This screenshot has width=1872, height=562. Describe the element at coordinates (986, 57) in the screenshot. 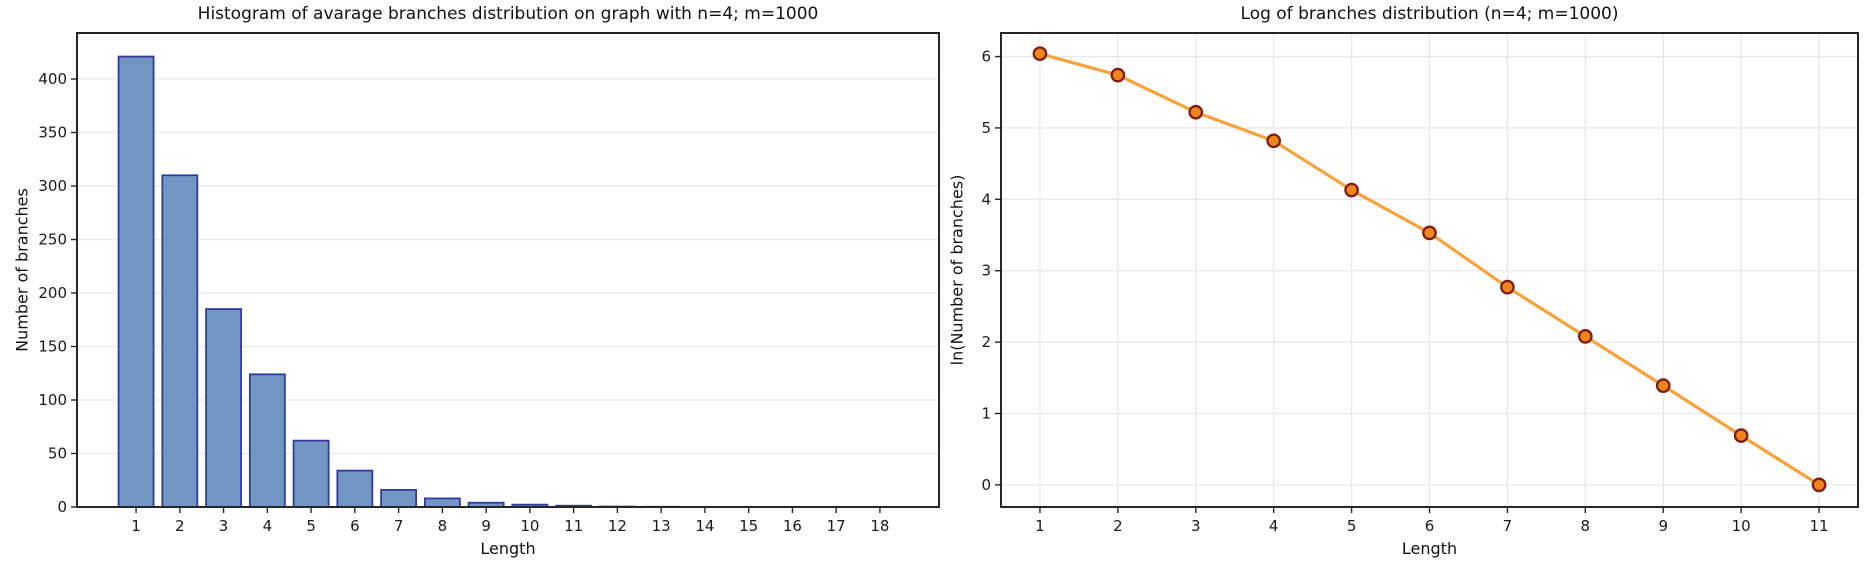

I see `log-chart-y-tick-label: 6` at that location.